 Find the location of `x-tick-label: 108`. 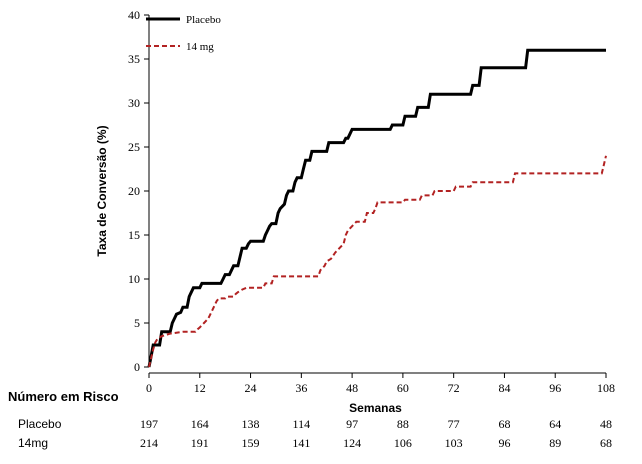

x-tick-label: 108 is located at coordinates (606, 388).